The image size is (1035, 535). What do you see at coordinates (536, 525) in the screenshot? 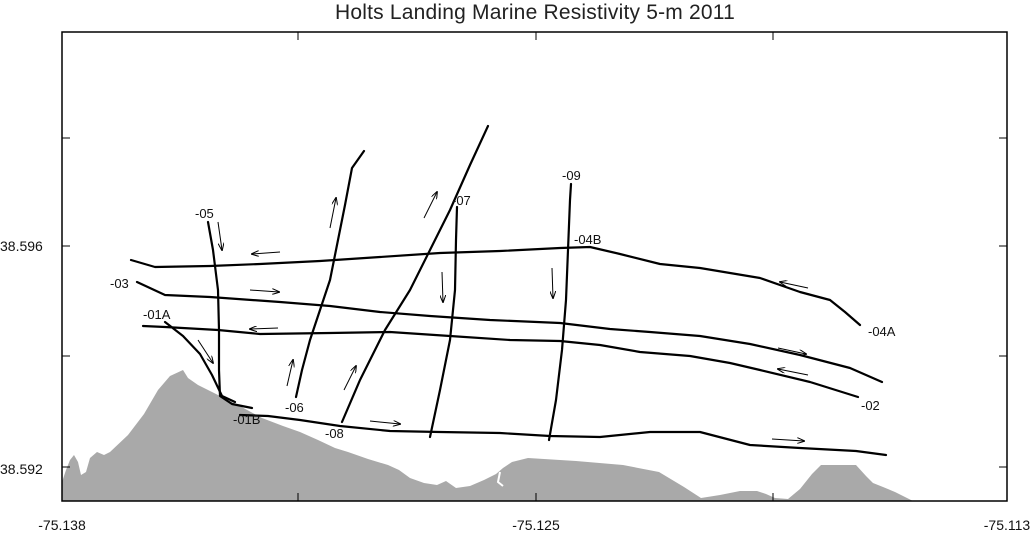
I see `x-tick-label-75-125: -75.125` at bounding box center [536, 525].